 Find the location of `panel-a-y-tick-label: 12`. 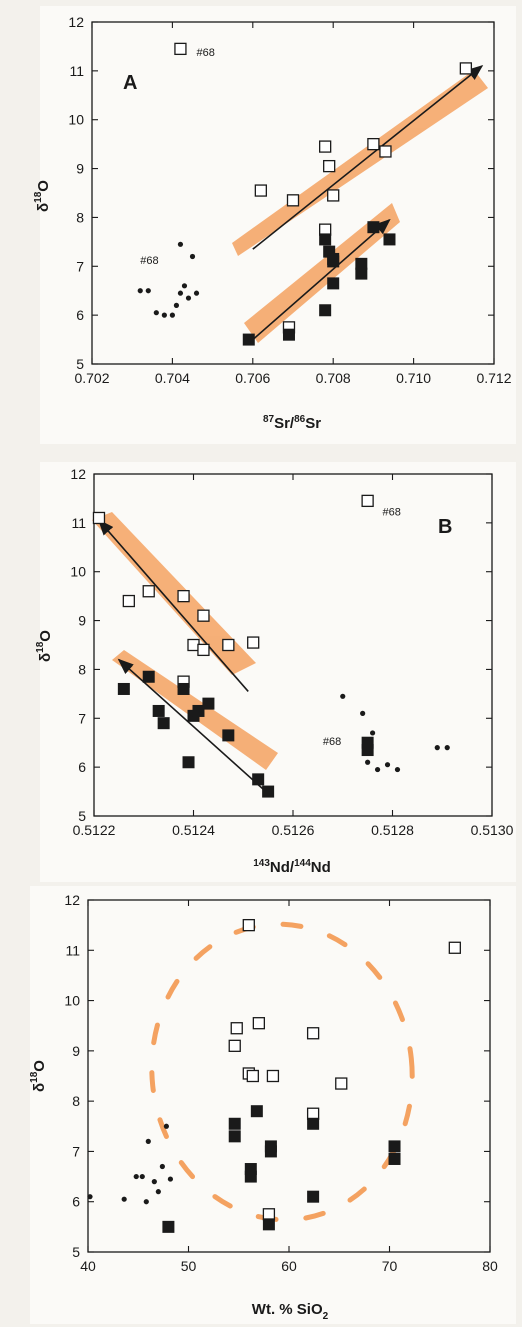

panel-a-y-tick-label: 12 is located at coordinates (76, 22).